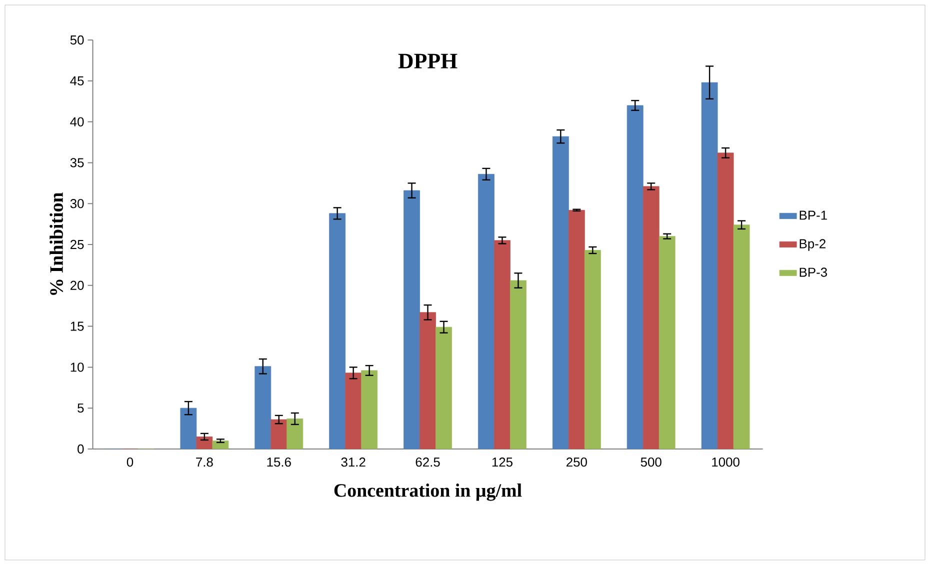 The height and width of the screenshot is (565, 930). I want to click on y-tick-label: 15, so click(77, 326).